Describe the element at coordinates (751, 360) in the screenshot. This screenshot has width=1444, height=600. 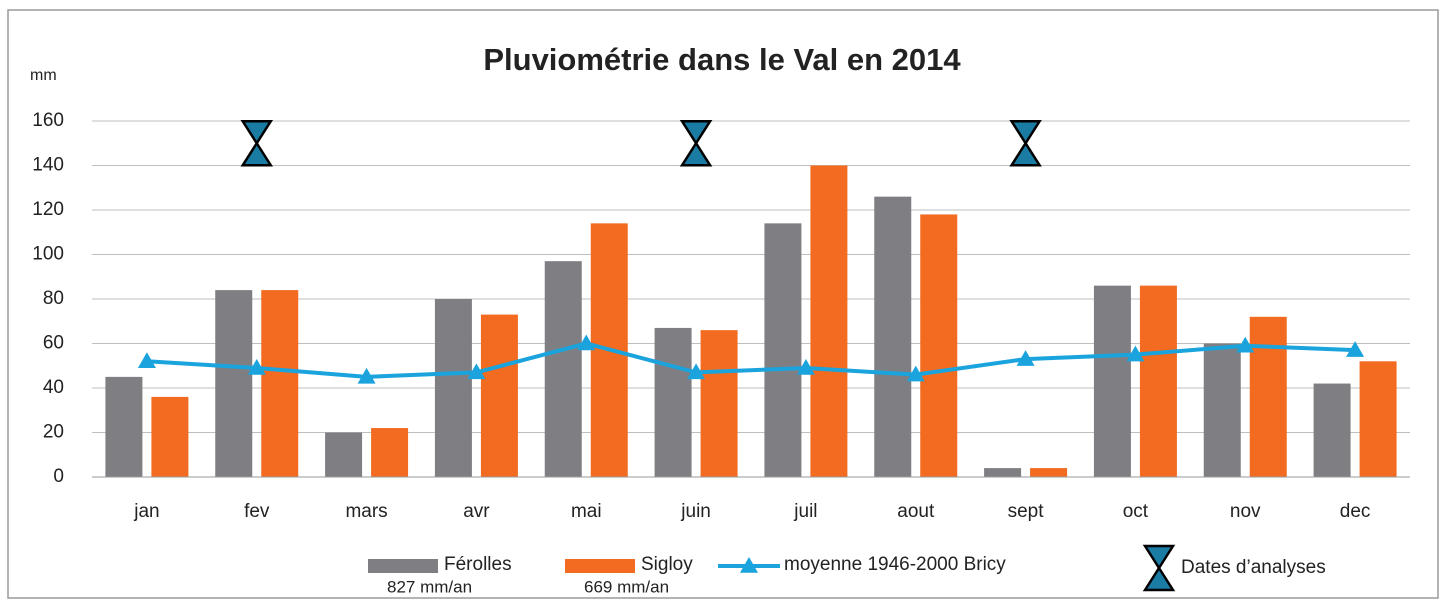
I see `line` at that location.